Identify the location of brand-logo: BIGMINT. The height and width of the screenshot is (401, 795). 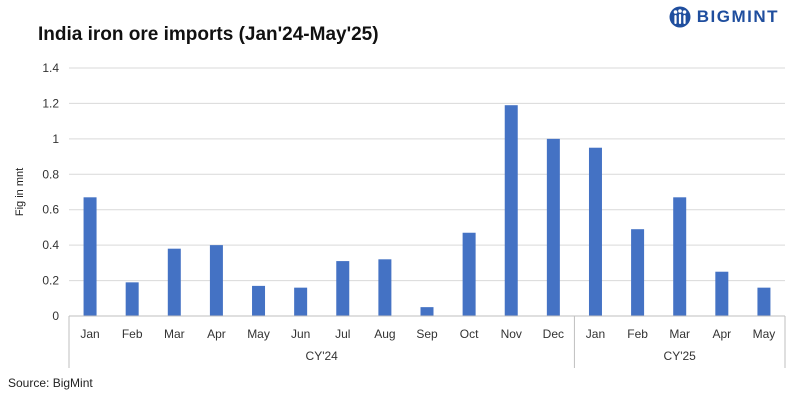
(724, 17).